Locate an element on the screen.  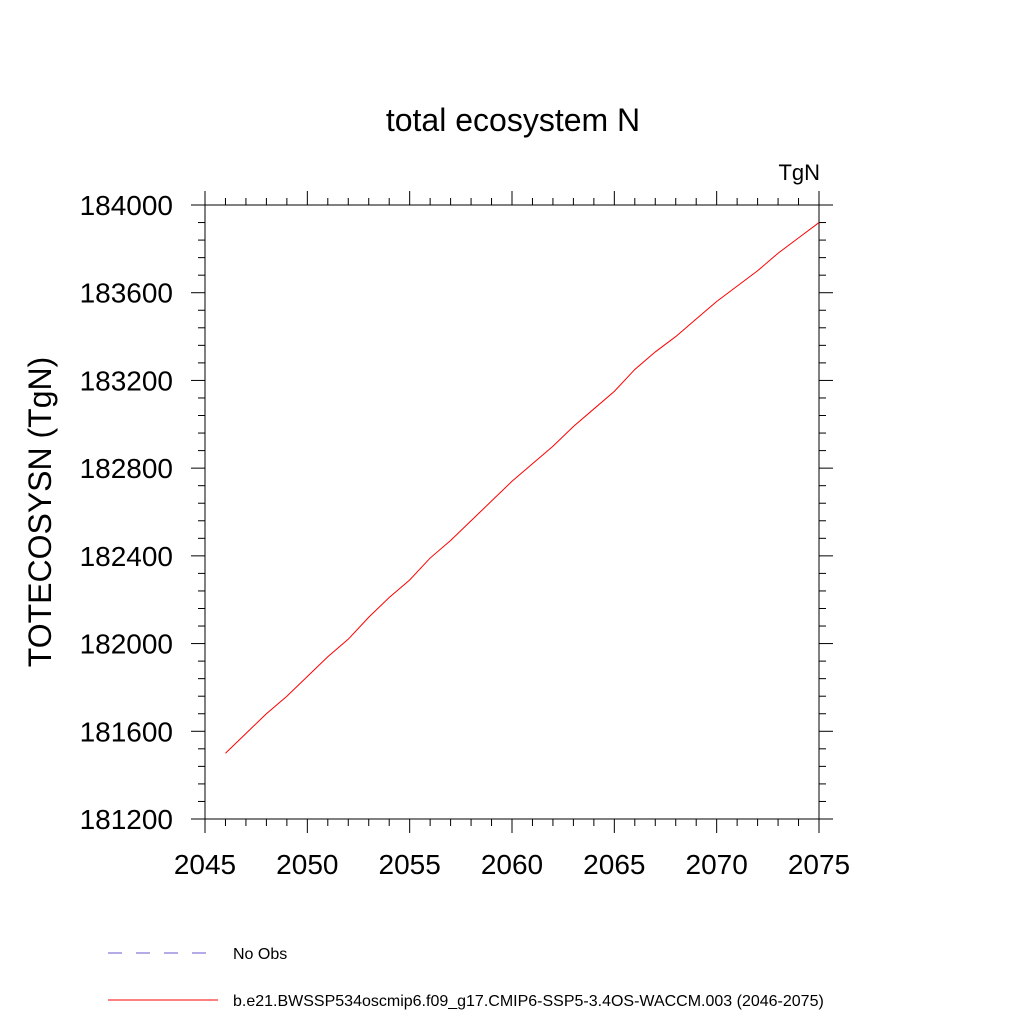
x-axis-tick-labels: 2045 2050 2055 2060 2065 2070 2075 is located at coordinates (512, 864).